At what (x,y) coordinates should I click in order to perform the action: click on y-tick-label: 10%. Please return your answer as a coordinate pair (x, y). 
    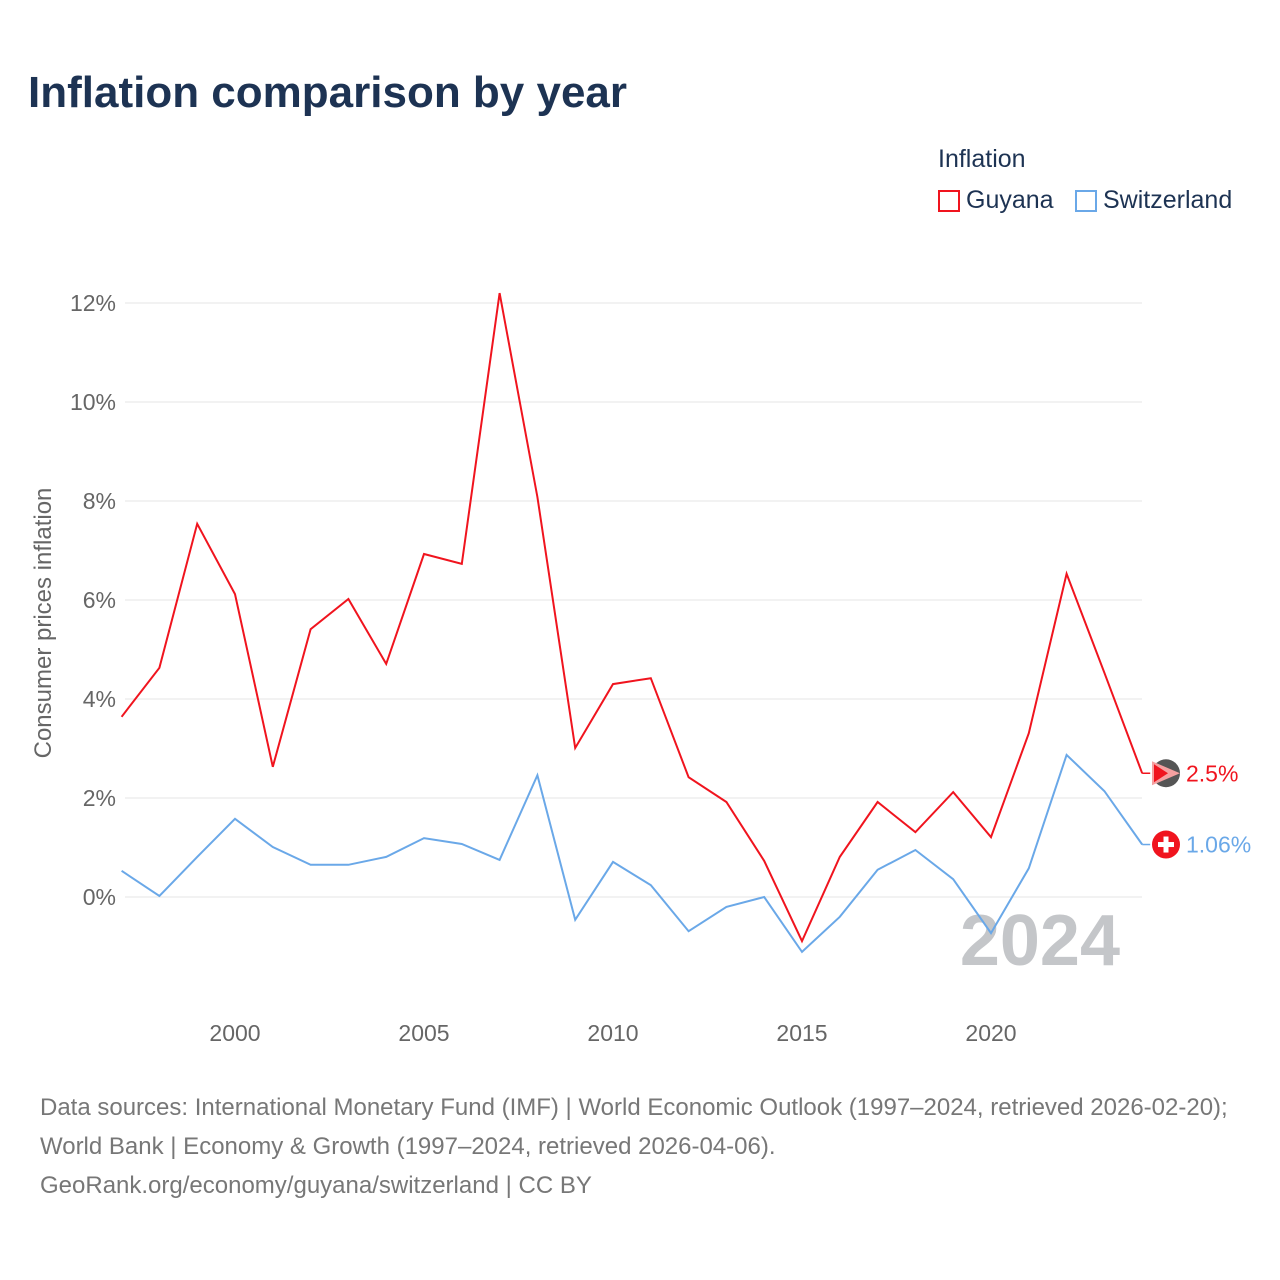
    Looking at the image, I should click on (93, 402).